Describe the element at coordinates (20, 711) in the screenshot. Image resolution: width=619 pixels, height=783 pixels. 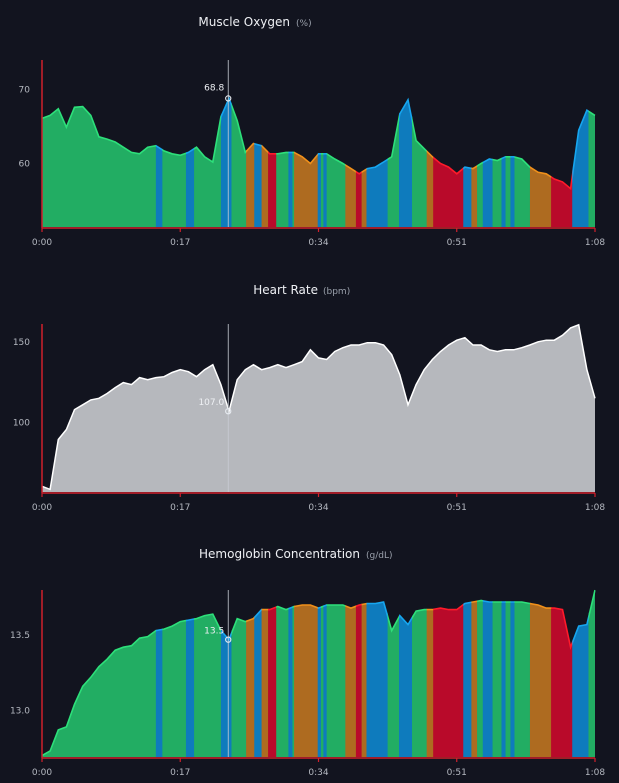
I see `y-tick-label: 13.0` at that location.